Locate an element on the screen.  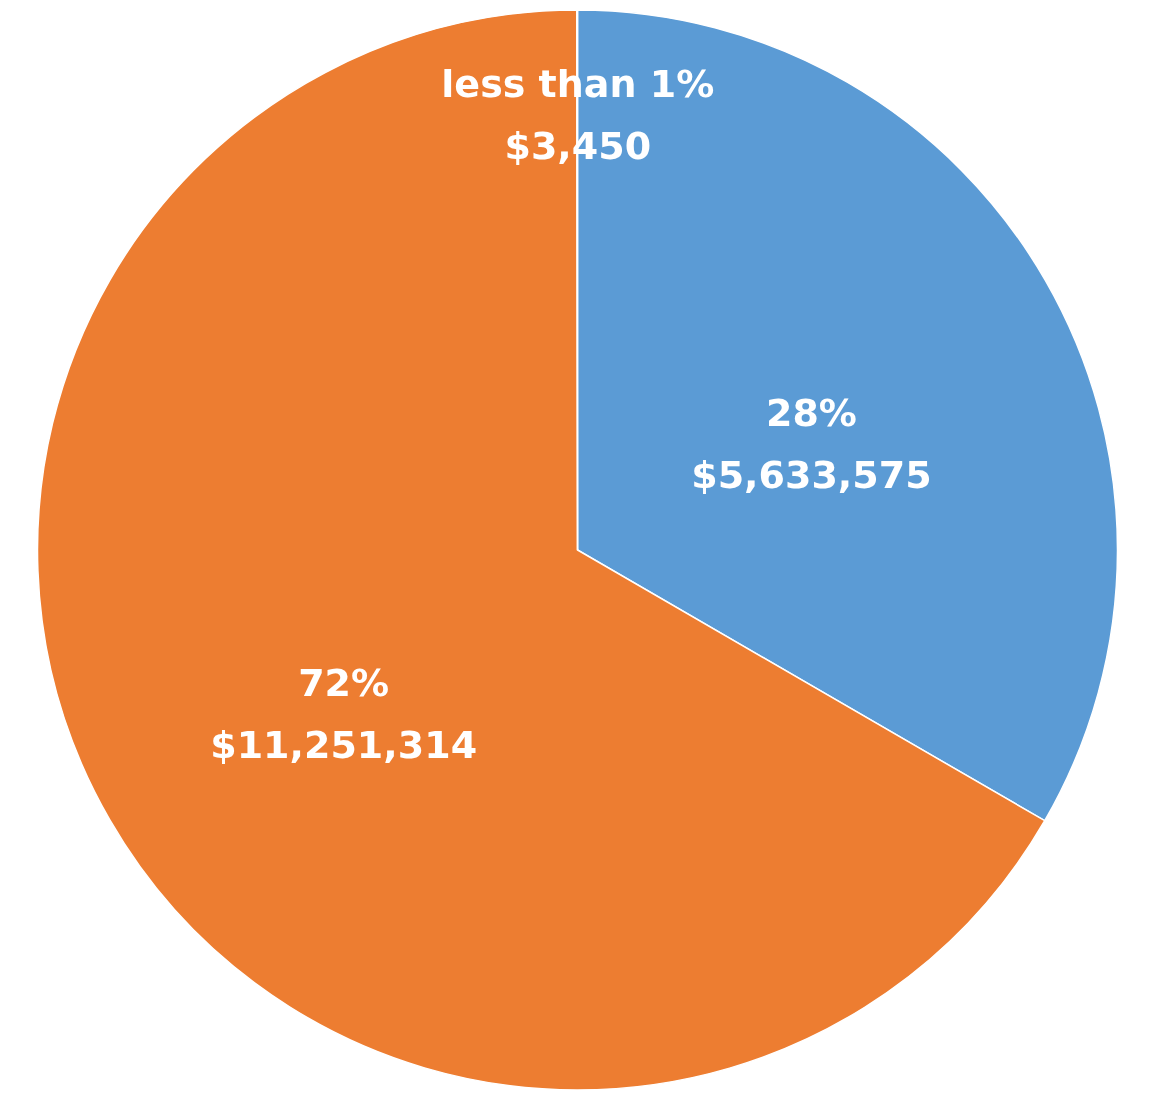
data-label: 72% $11,251,314 is located at coordinates (344, 713).